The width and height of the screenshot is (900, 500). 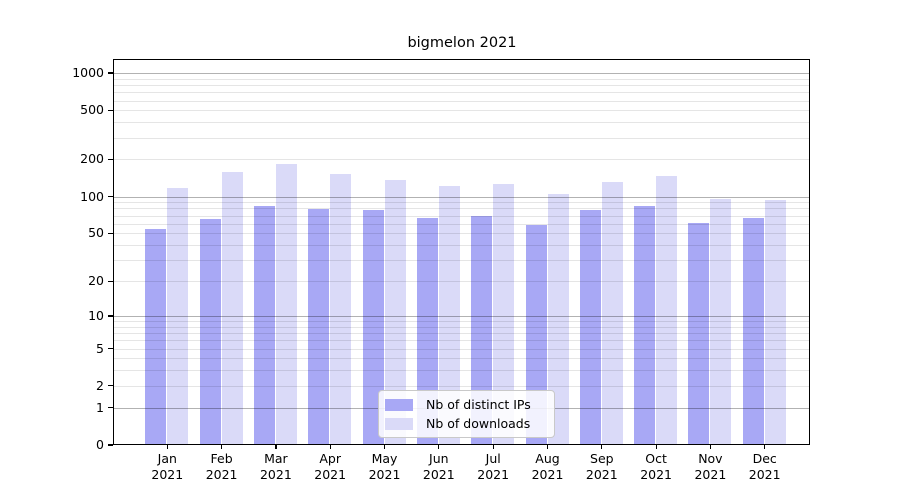 I want to click on x-tick-label: Jan 2021, so click(x=167, y=466).